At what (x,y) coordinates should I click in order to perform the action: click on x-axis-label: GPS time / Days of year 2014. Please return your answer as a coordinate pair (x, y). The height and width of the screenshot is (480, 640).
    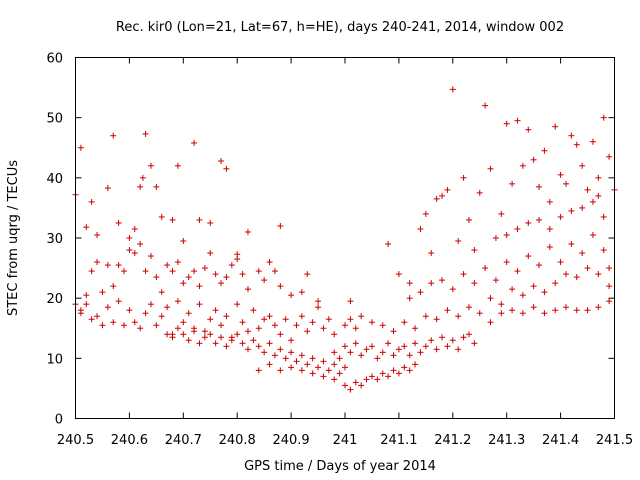
    Looking at the image, I should click on (340, 466).